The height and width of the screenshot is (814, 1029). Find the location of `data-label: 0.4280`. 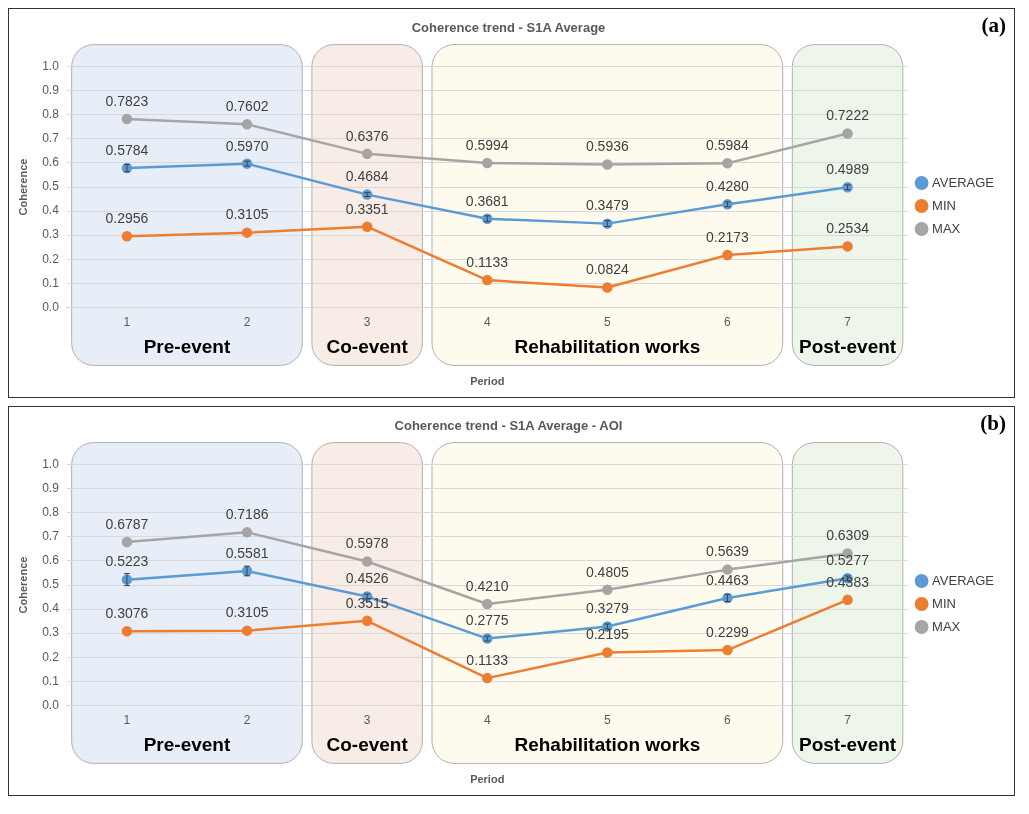

data-label: 0.4280 is located at coordinates (728, 186).